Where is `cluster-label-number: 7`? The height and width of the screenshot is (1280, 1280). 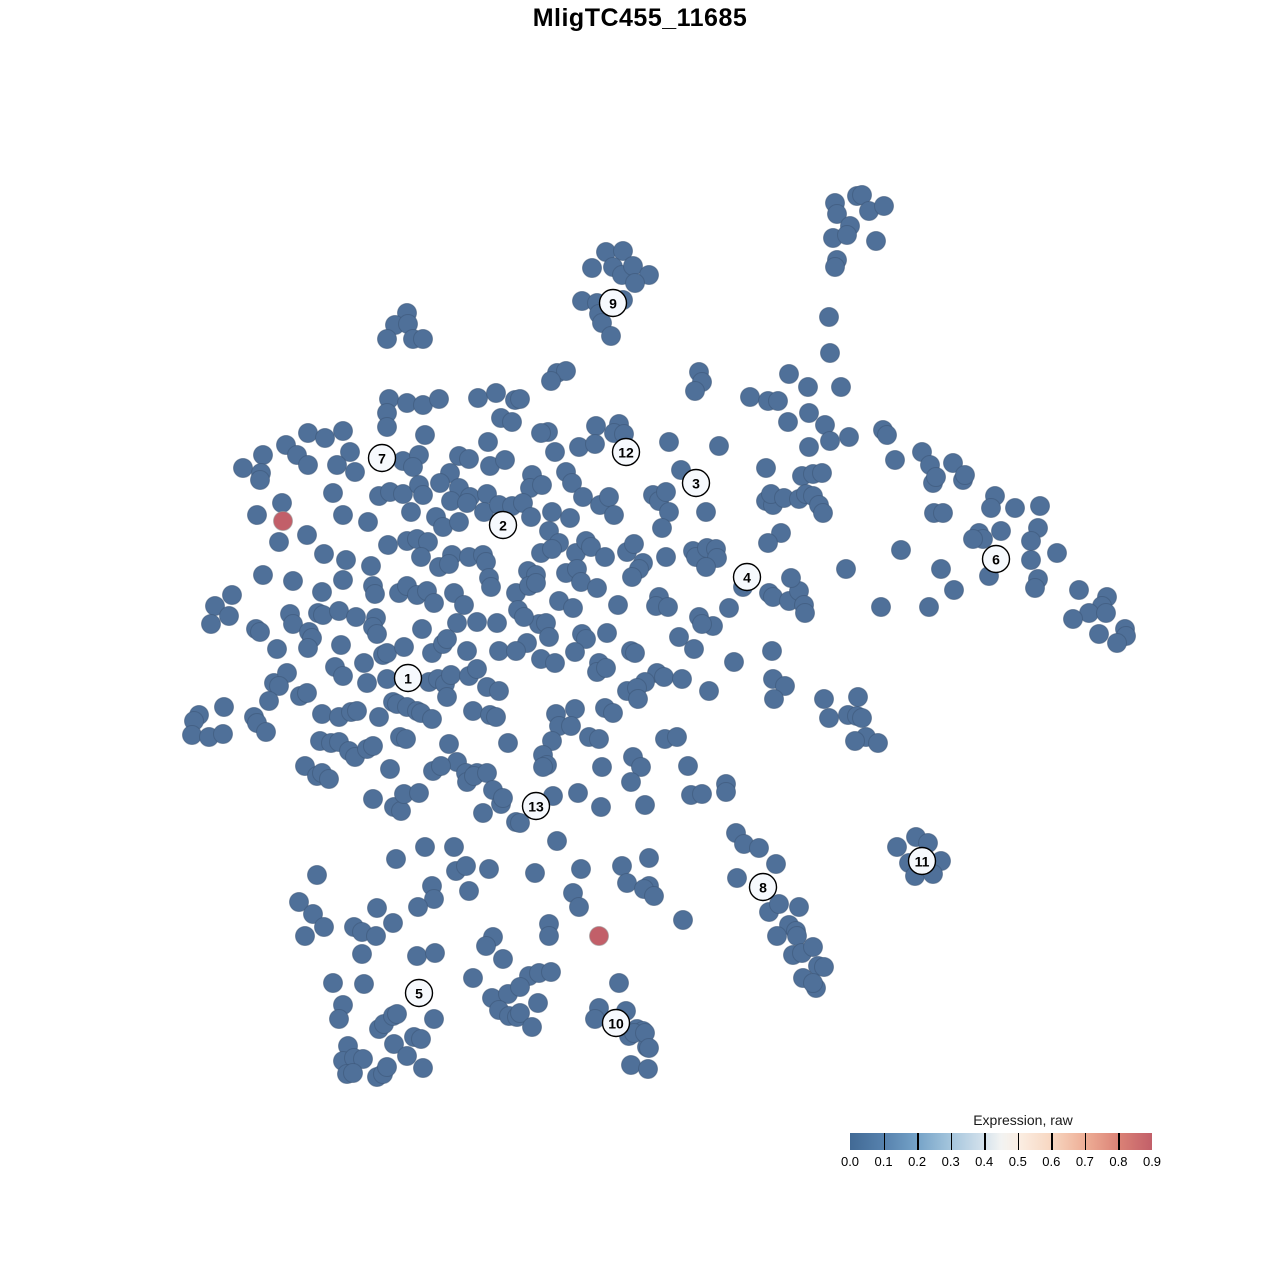 cluster-label-number: 7 is located at coordinates (382, 459).